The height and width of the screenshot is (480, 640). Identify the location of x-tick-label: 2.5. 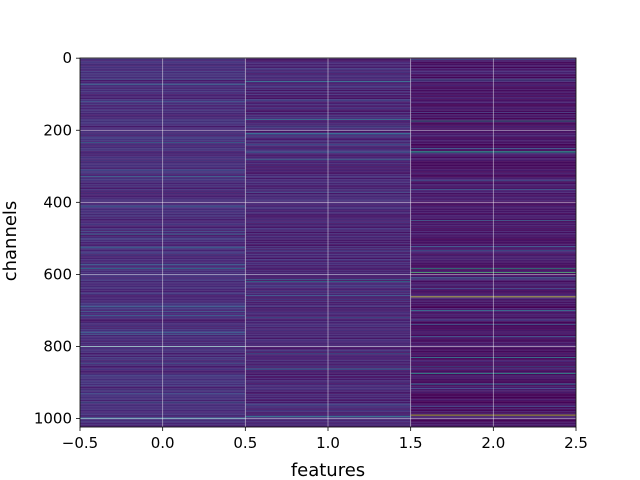
(576, 443).